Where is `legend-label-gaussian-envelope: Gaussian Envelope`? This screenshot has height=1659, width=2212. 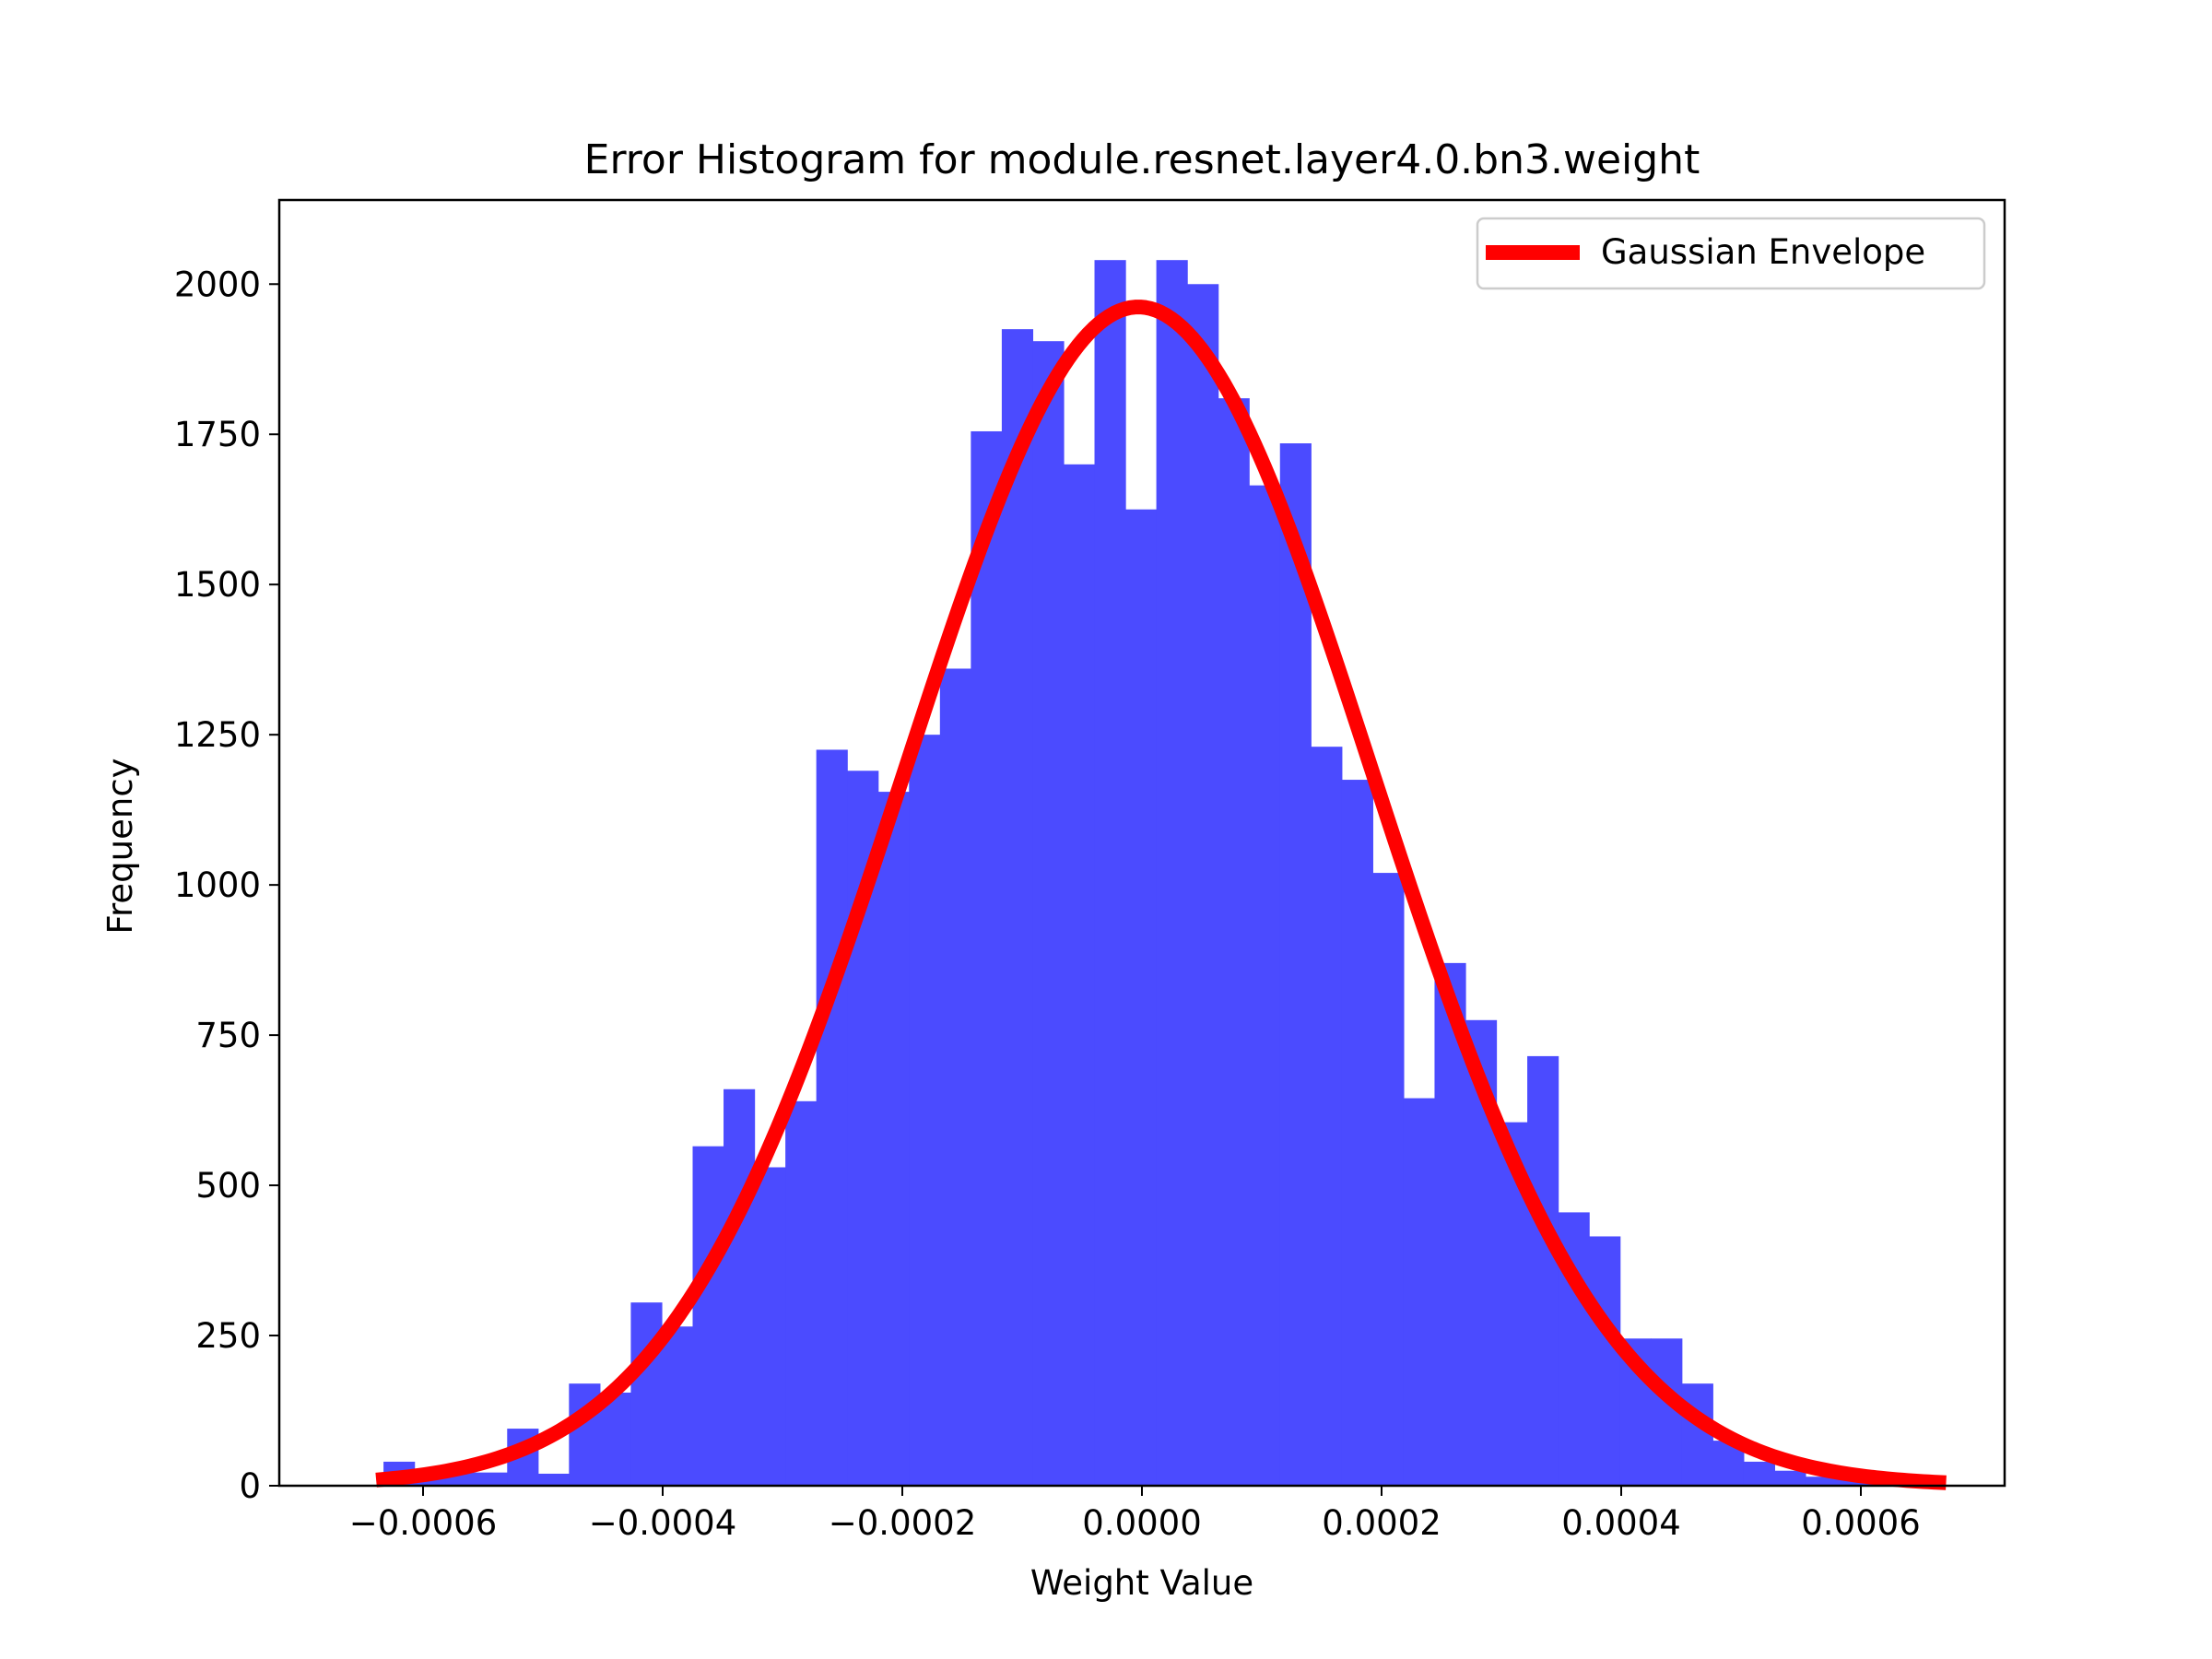 legend-label-gaussian-envelope: Gaussian Envelope is located at coordinates (1763, 252).